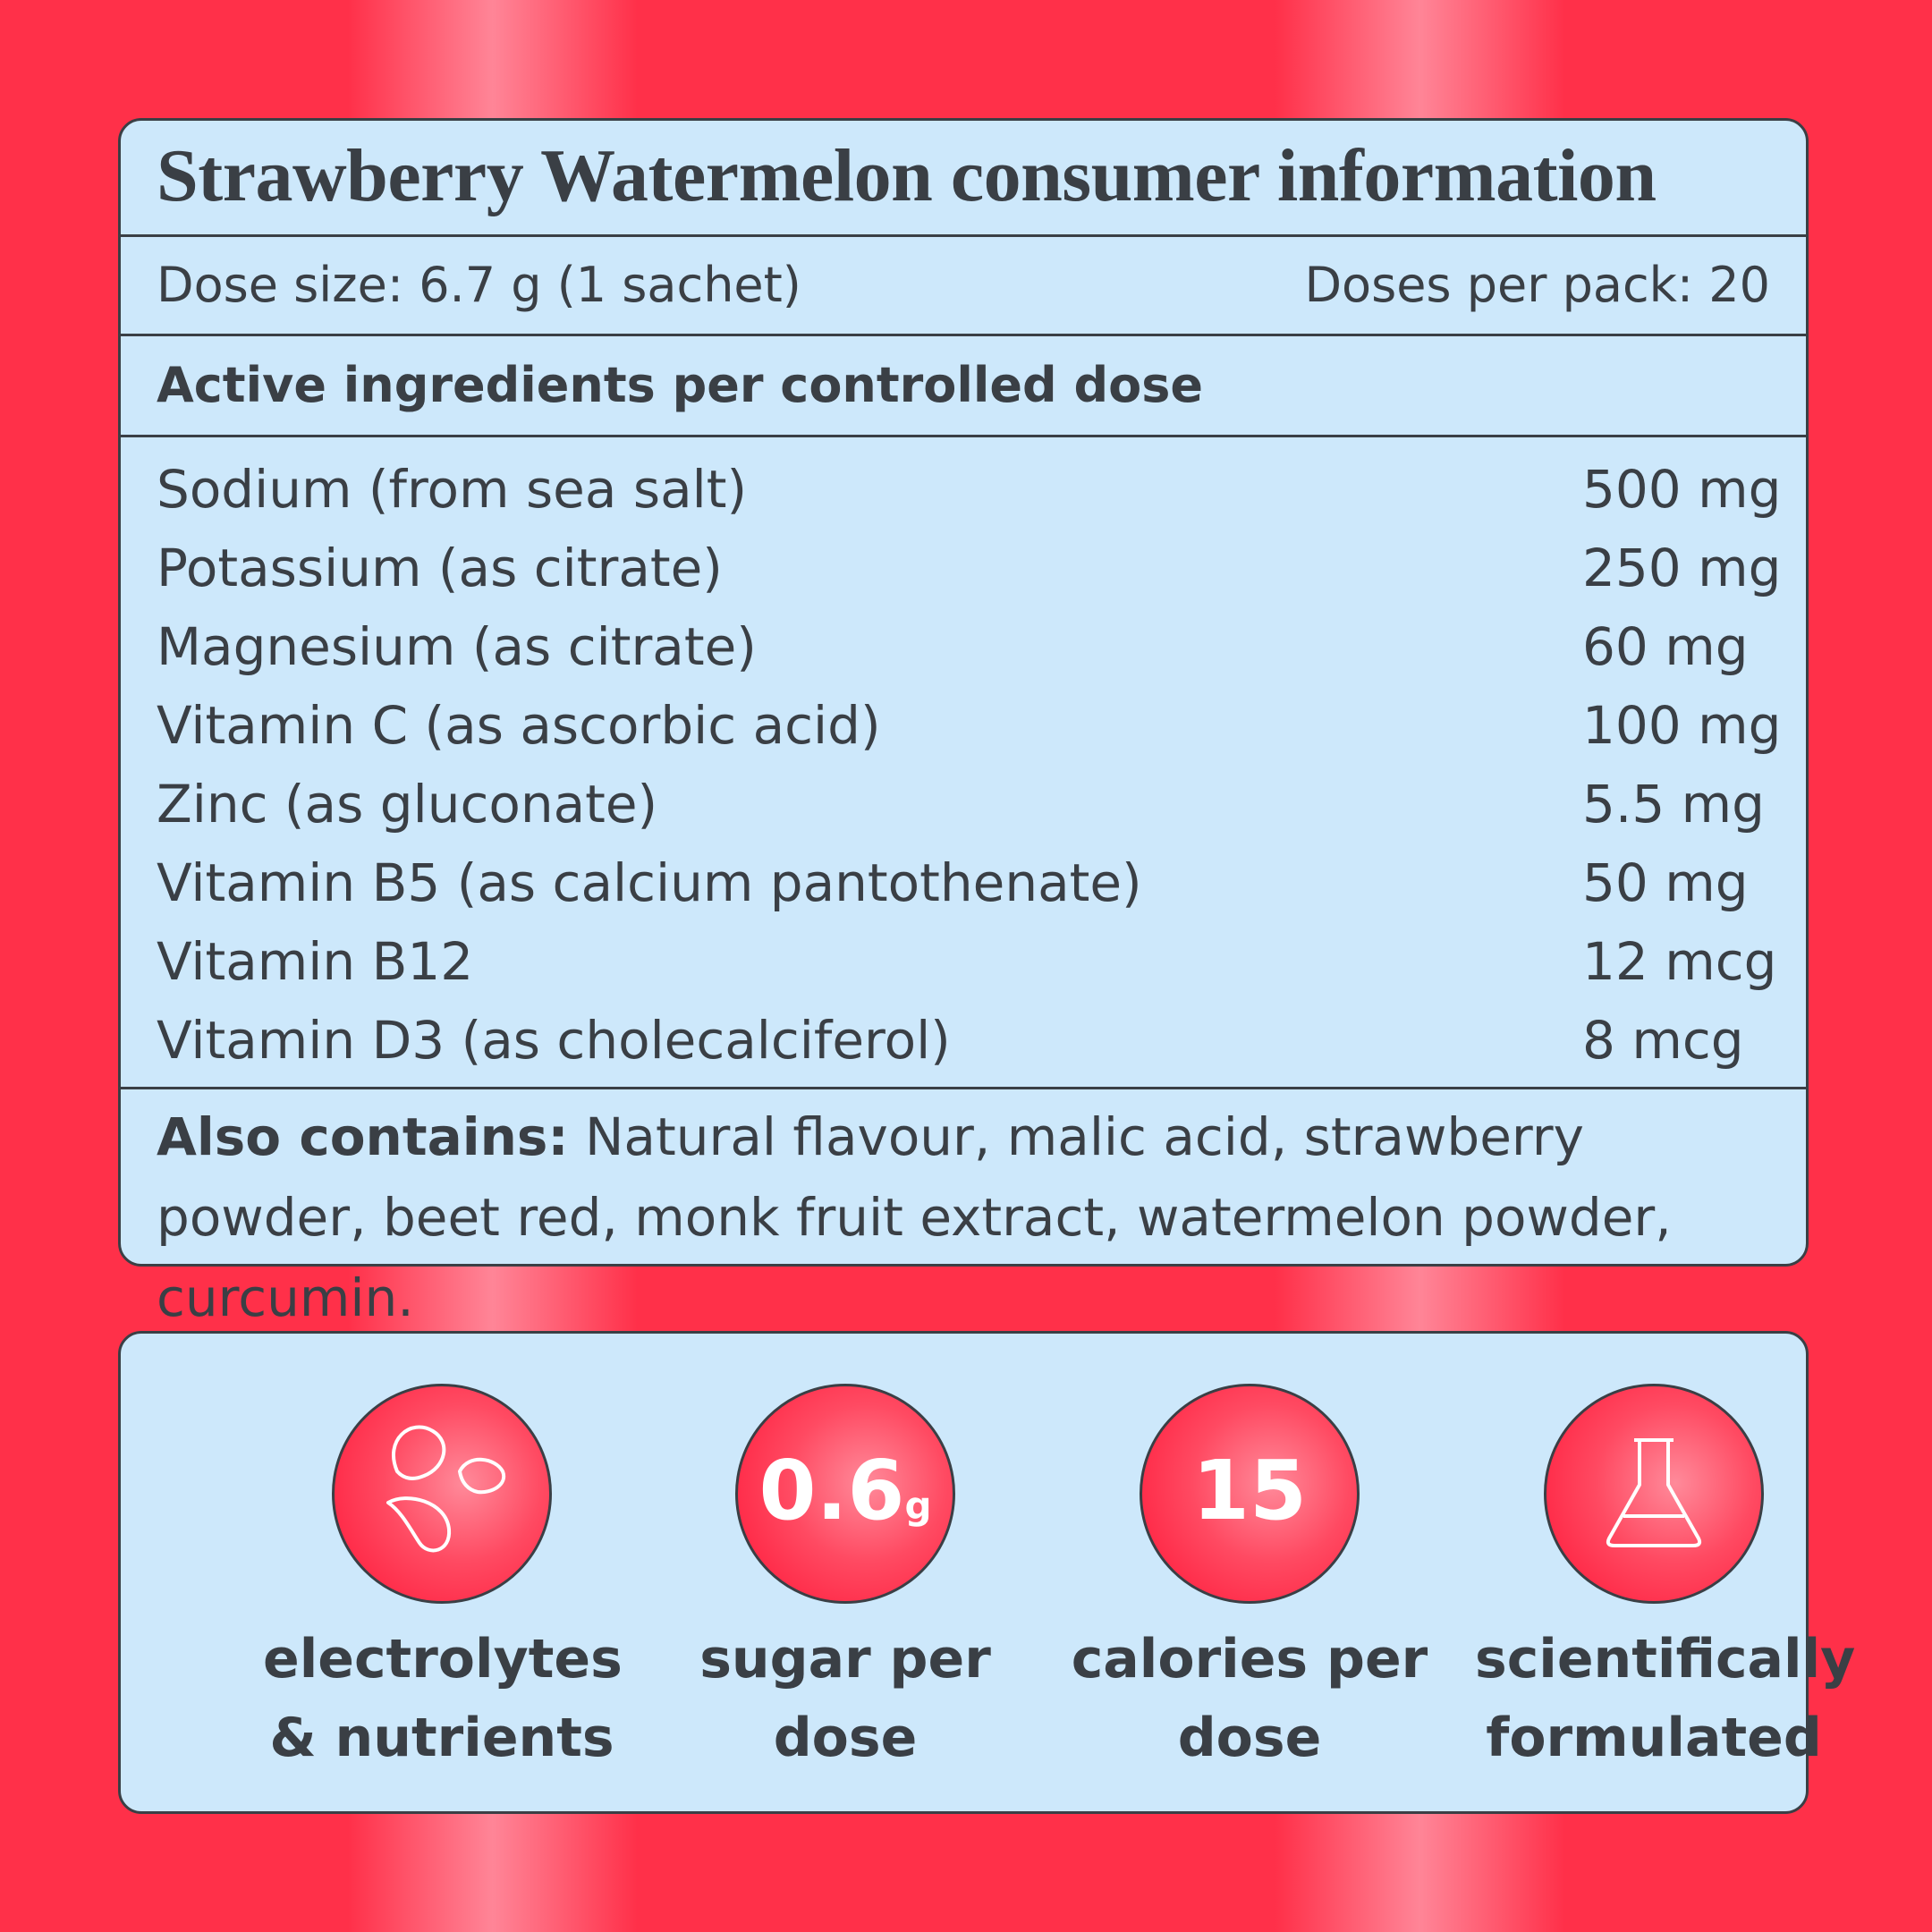 This screenshot has height=1932, width=1932. I want to click on unit: g, so click(918, 1506).